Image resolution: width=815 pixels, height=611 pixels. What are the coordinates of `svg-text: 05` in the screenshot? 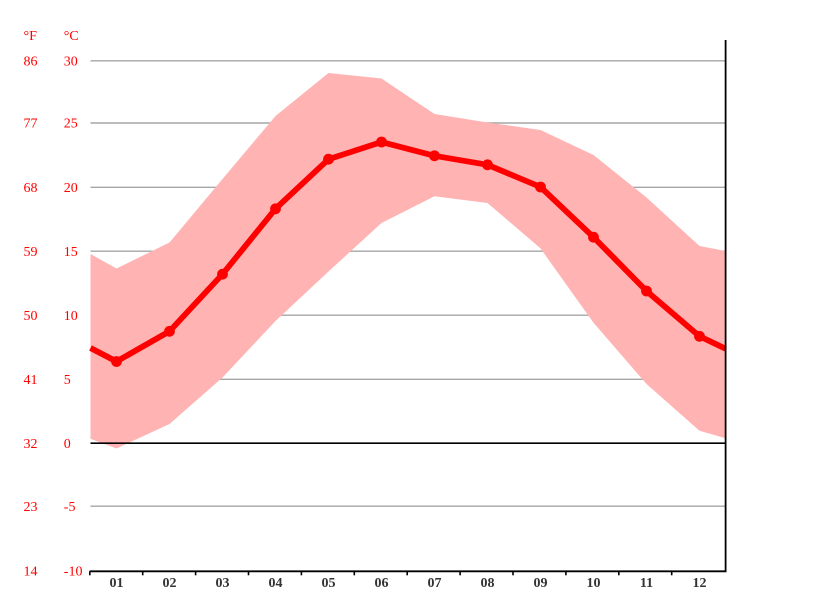 It's located at (329, 583).